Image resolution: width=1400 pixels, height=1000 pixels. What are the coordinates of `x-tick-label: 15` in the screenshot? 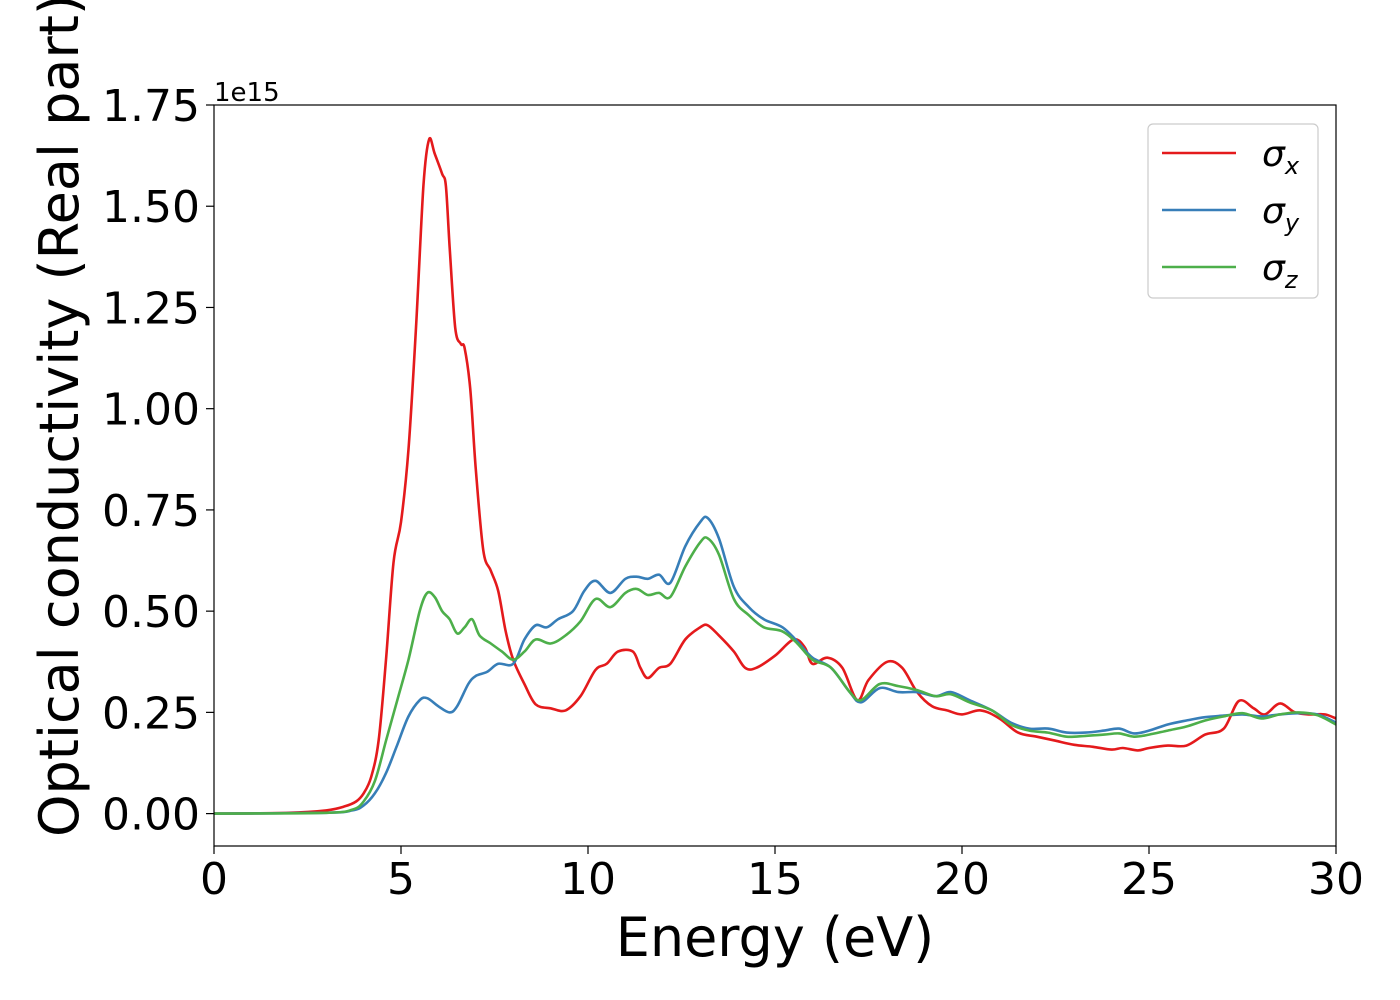 It's located at (775, 879).